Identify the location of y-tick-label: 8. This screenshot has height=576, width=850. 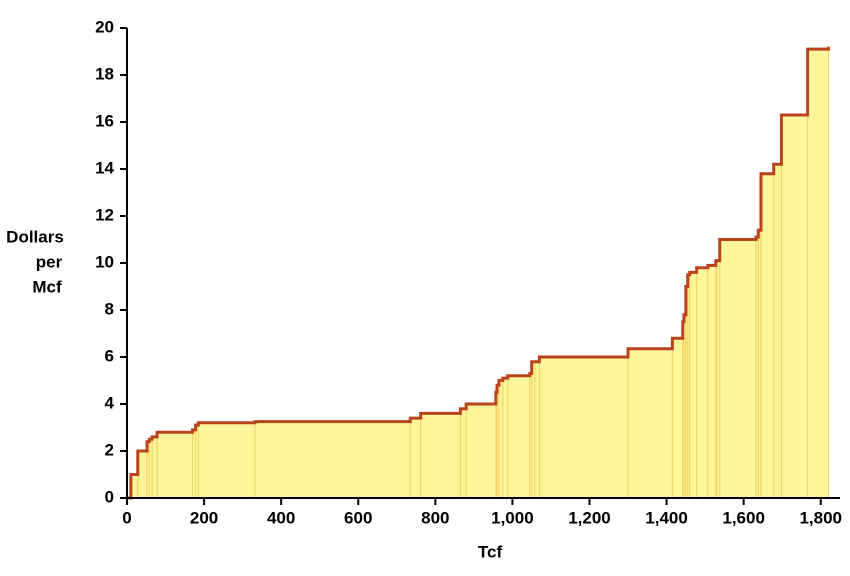
(109, 308).